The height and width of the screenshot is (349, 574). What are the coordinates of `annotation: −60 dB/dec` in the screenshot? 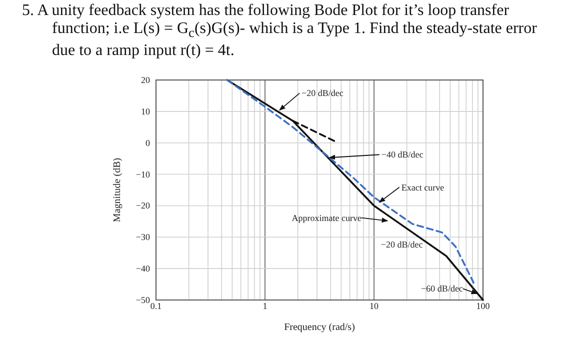 It's located at (442, 289).